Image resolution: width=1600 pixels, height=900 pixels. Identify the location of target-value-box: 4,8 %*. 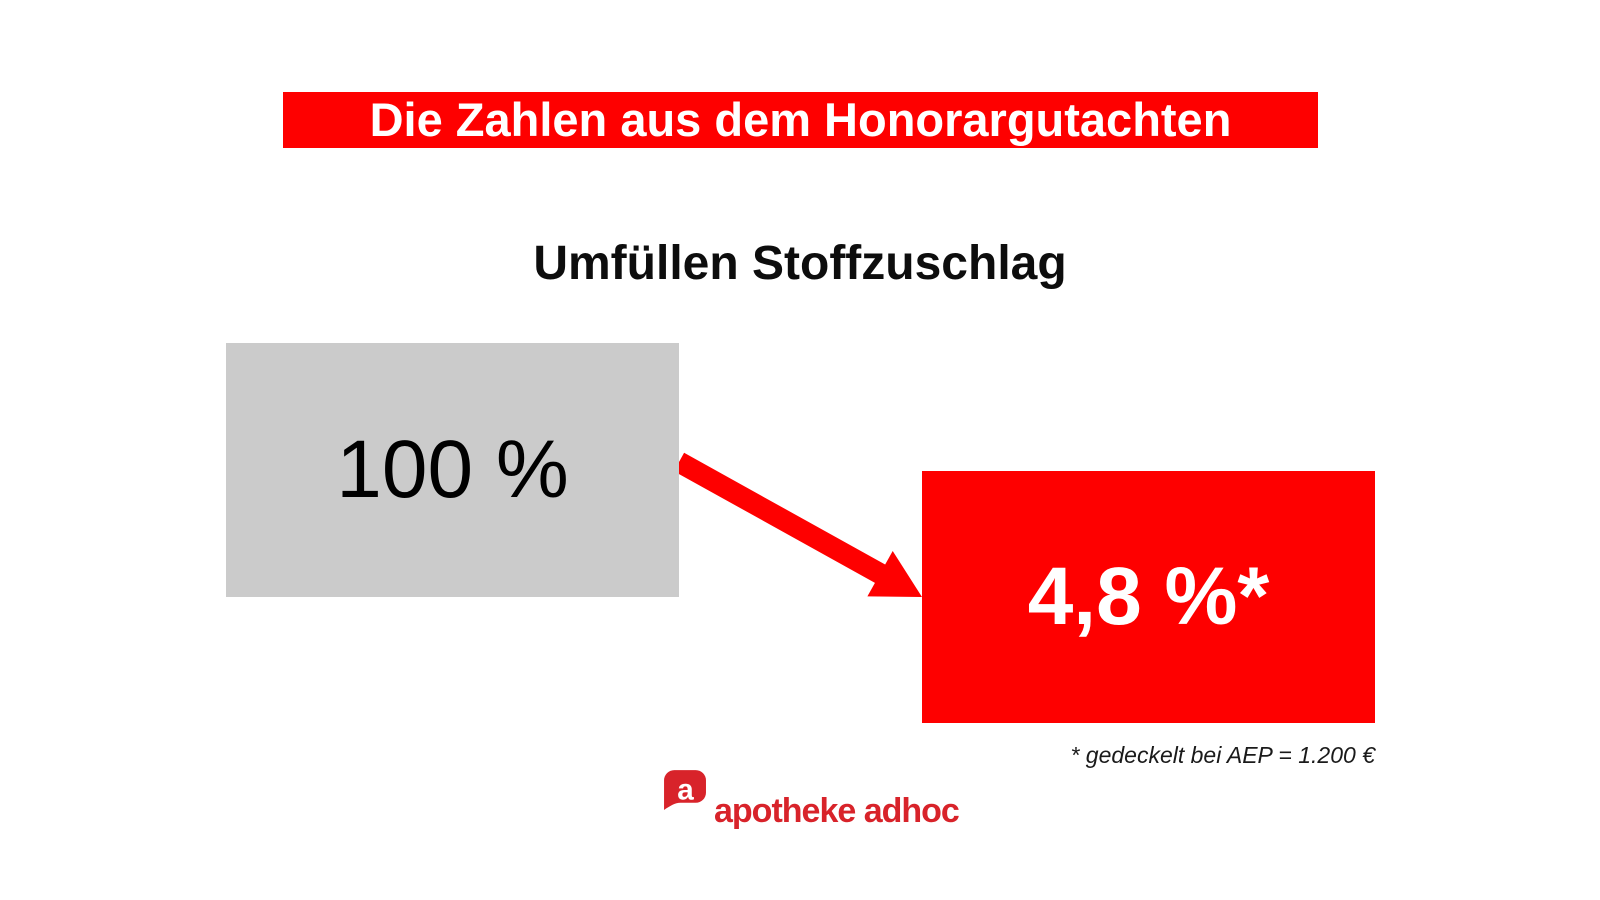
(1148, 597).